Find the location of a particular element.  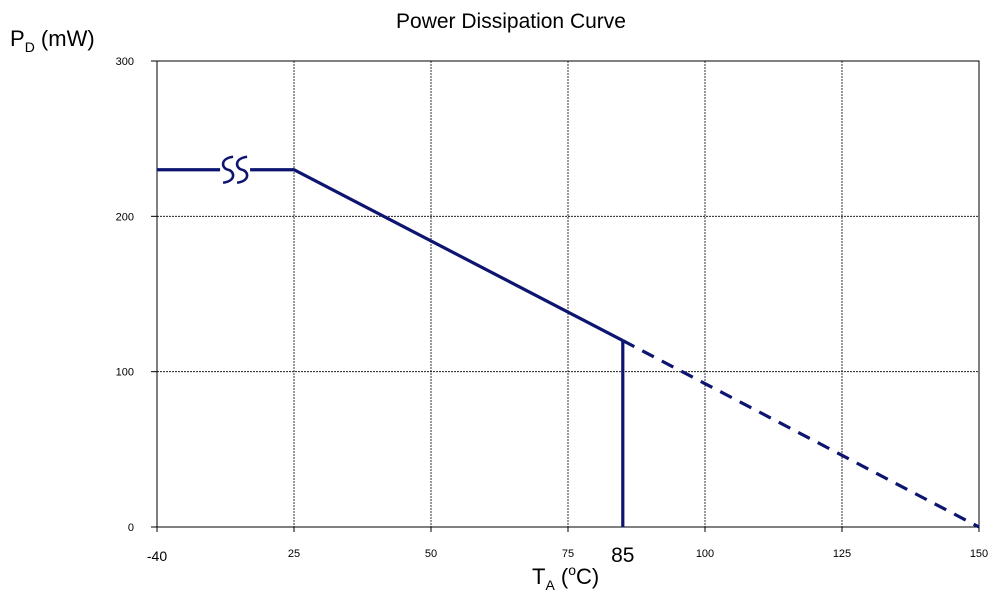

axis-break-symbol is located at coordinates (235, 170).